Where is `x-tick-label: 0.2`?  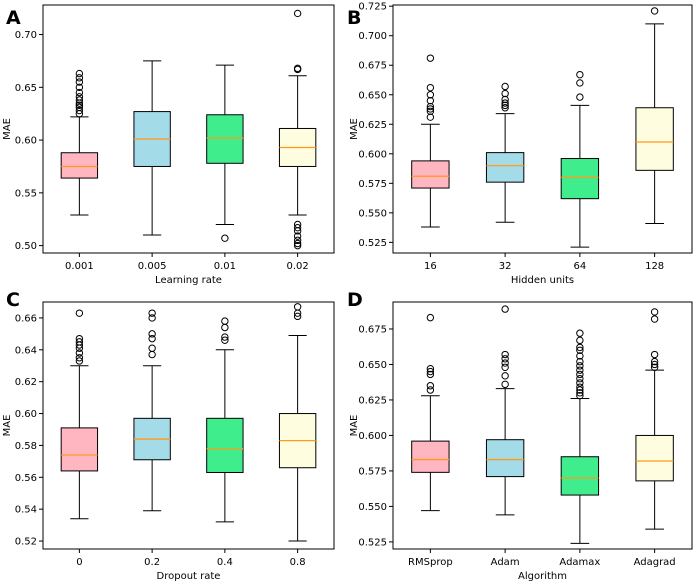
x-tick-label: 0.2 is located at coordinates (152, 562).